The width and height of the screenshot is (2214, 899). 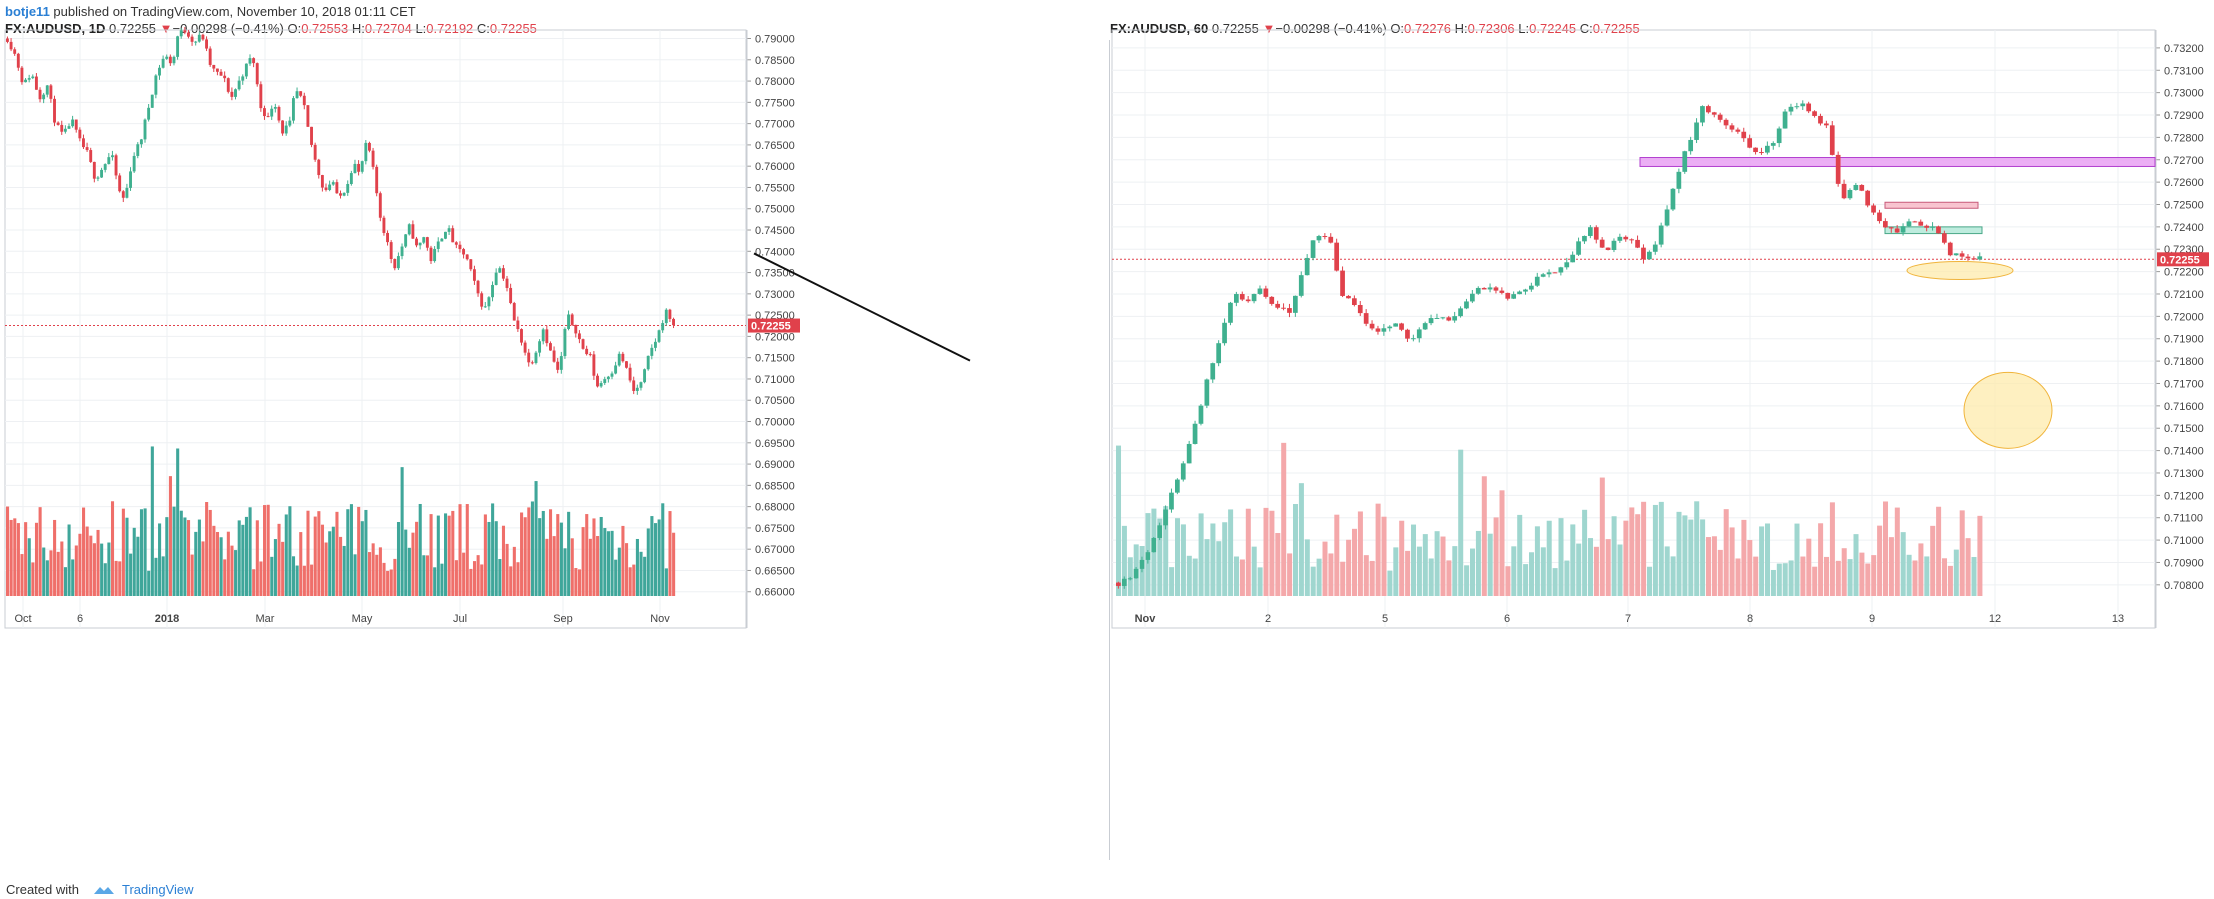 What do you see at coordinates (362, 619) in the screenshot?
I see `x-tick-label: May` at bounding box center [362, 619].